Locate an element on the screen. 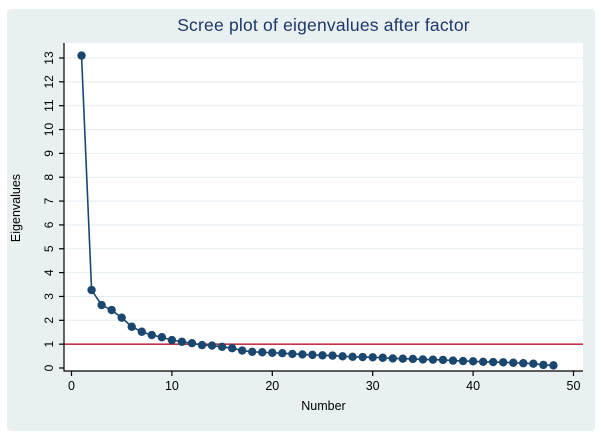 This screenshot has width=601, height=440. y-tick-label: 2 is located at coordinates (49, 320).